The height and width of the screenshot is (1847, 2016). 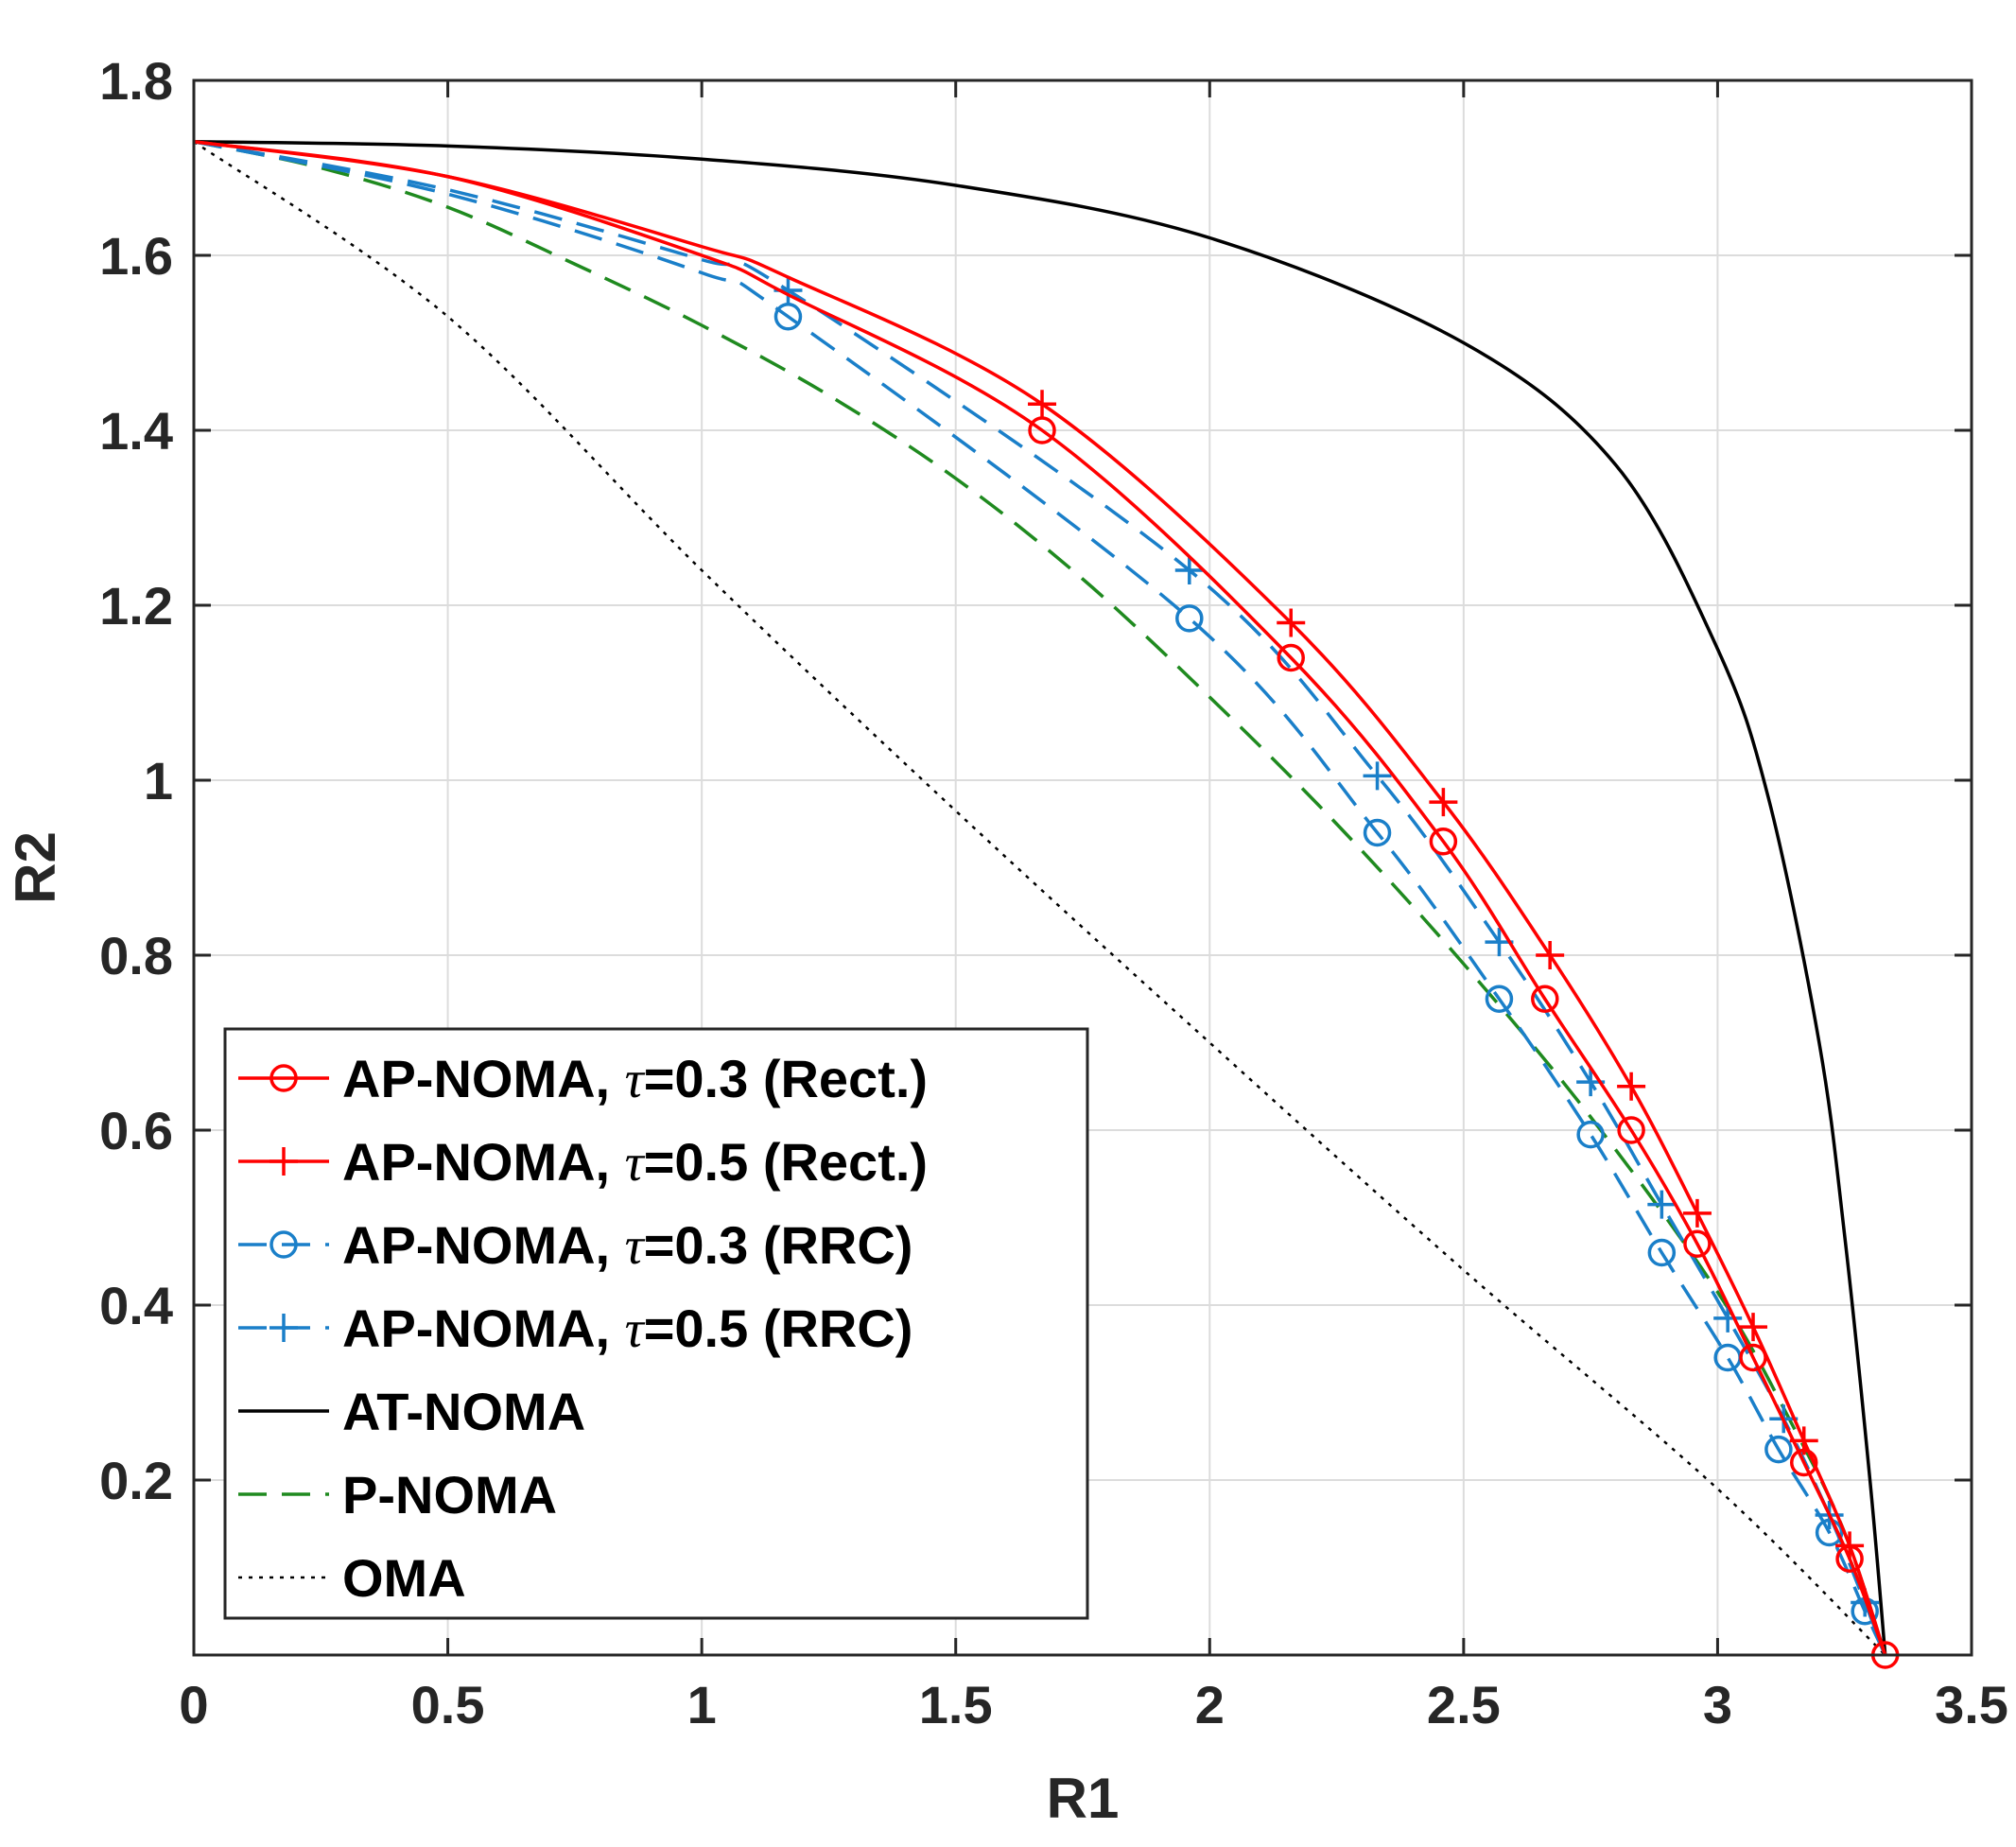 I want to click on legend-entry-0: AP-NOMA, τ=0.3 (Rect.), so click(x=635, y=1079).